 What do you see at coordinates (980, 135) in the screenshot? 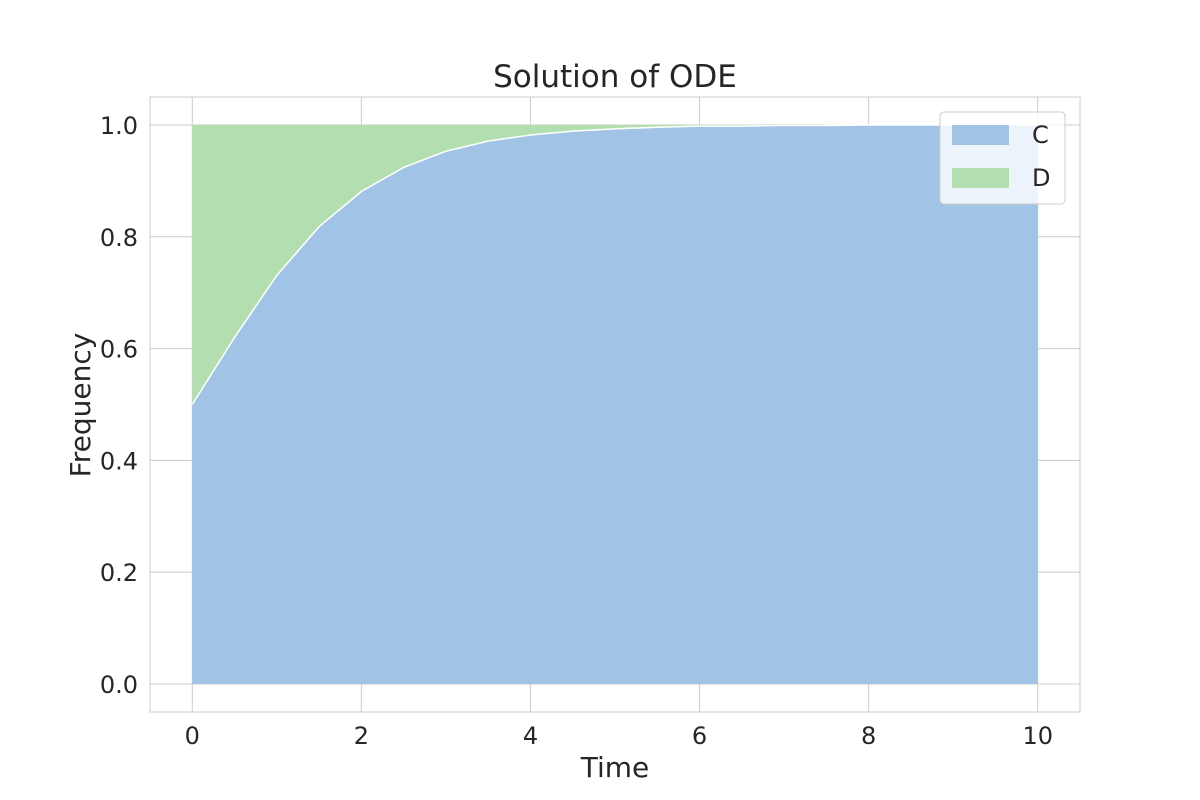
I see `legend-swatch-c` at bounding box center [980, 135].